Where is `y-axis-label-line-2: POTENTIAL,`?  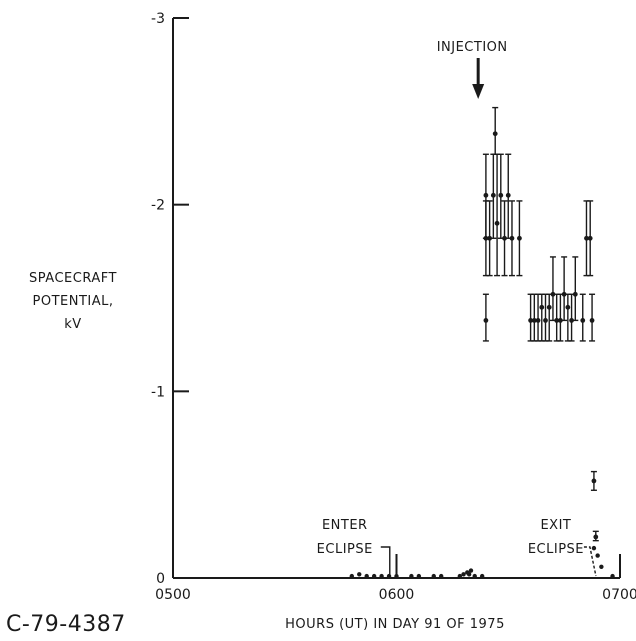
y-axis-label-line-2: POTENTIAL, is located at coordinates (73, 301).